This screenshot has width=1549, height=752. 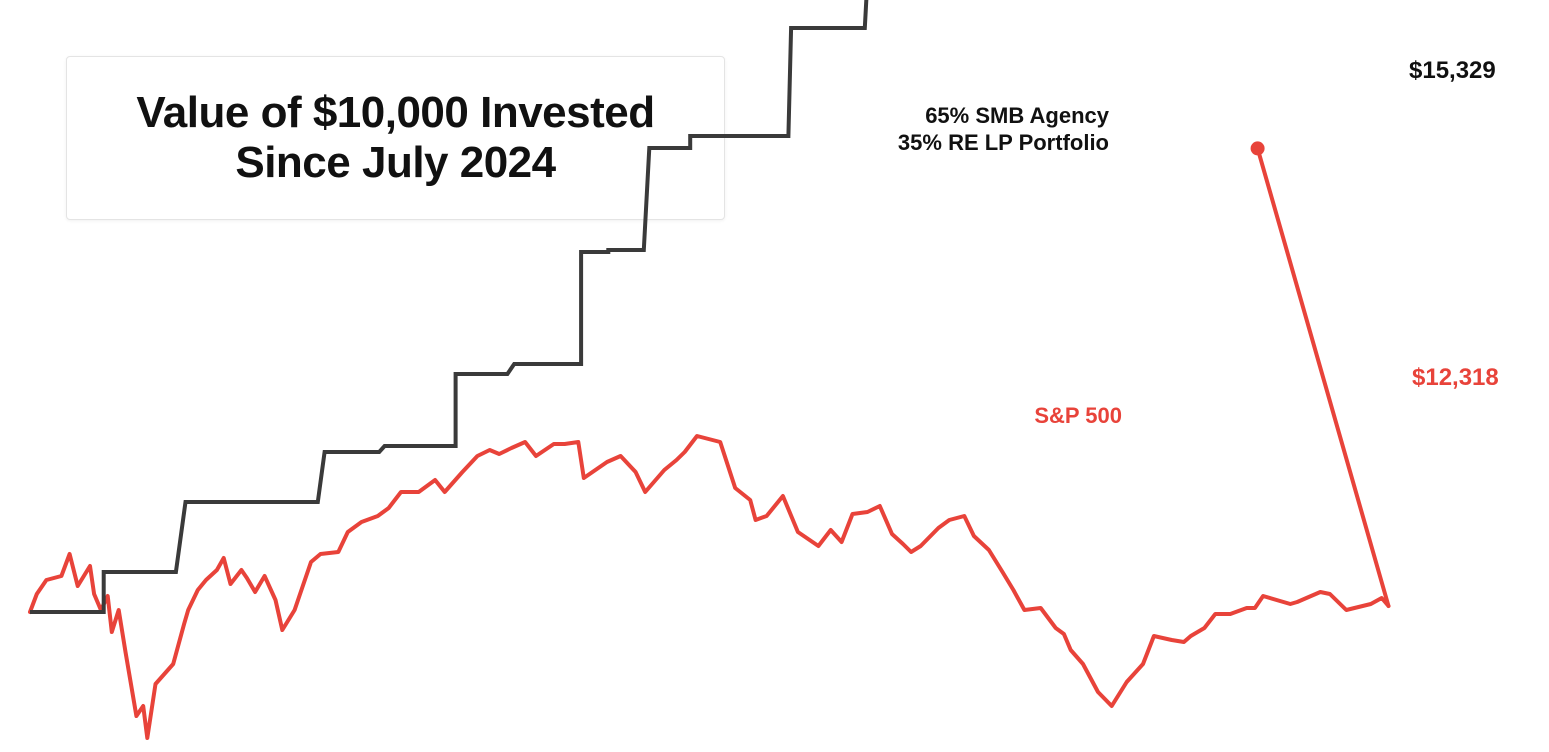 What do you see at coordinates (1078, 415) in the screenshot?
I see `sp500-series-label: S&P 500` at bounding box center [1078, 415].